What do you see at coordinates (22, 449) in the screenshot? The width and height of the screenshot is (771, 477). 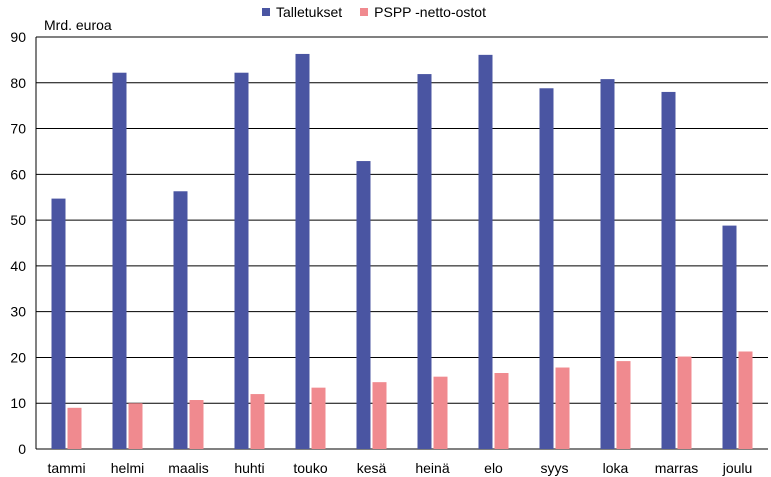 I see `y-tick-label: 0` at bounding box center [22, 449].